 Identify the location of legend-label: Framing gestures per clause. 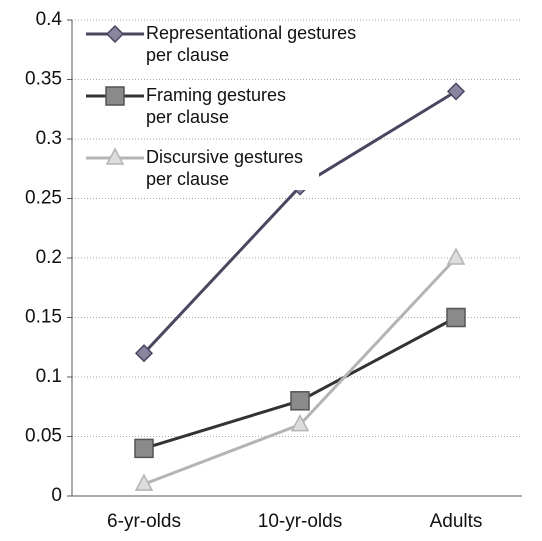
(223, 106).